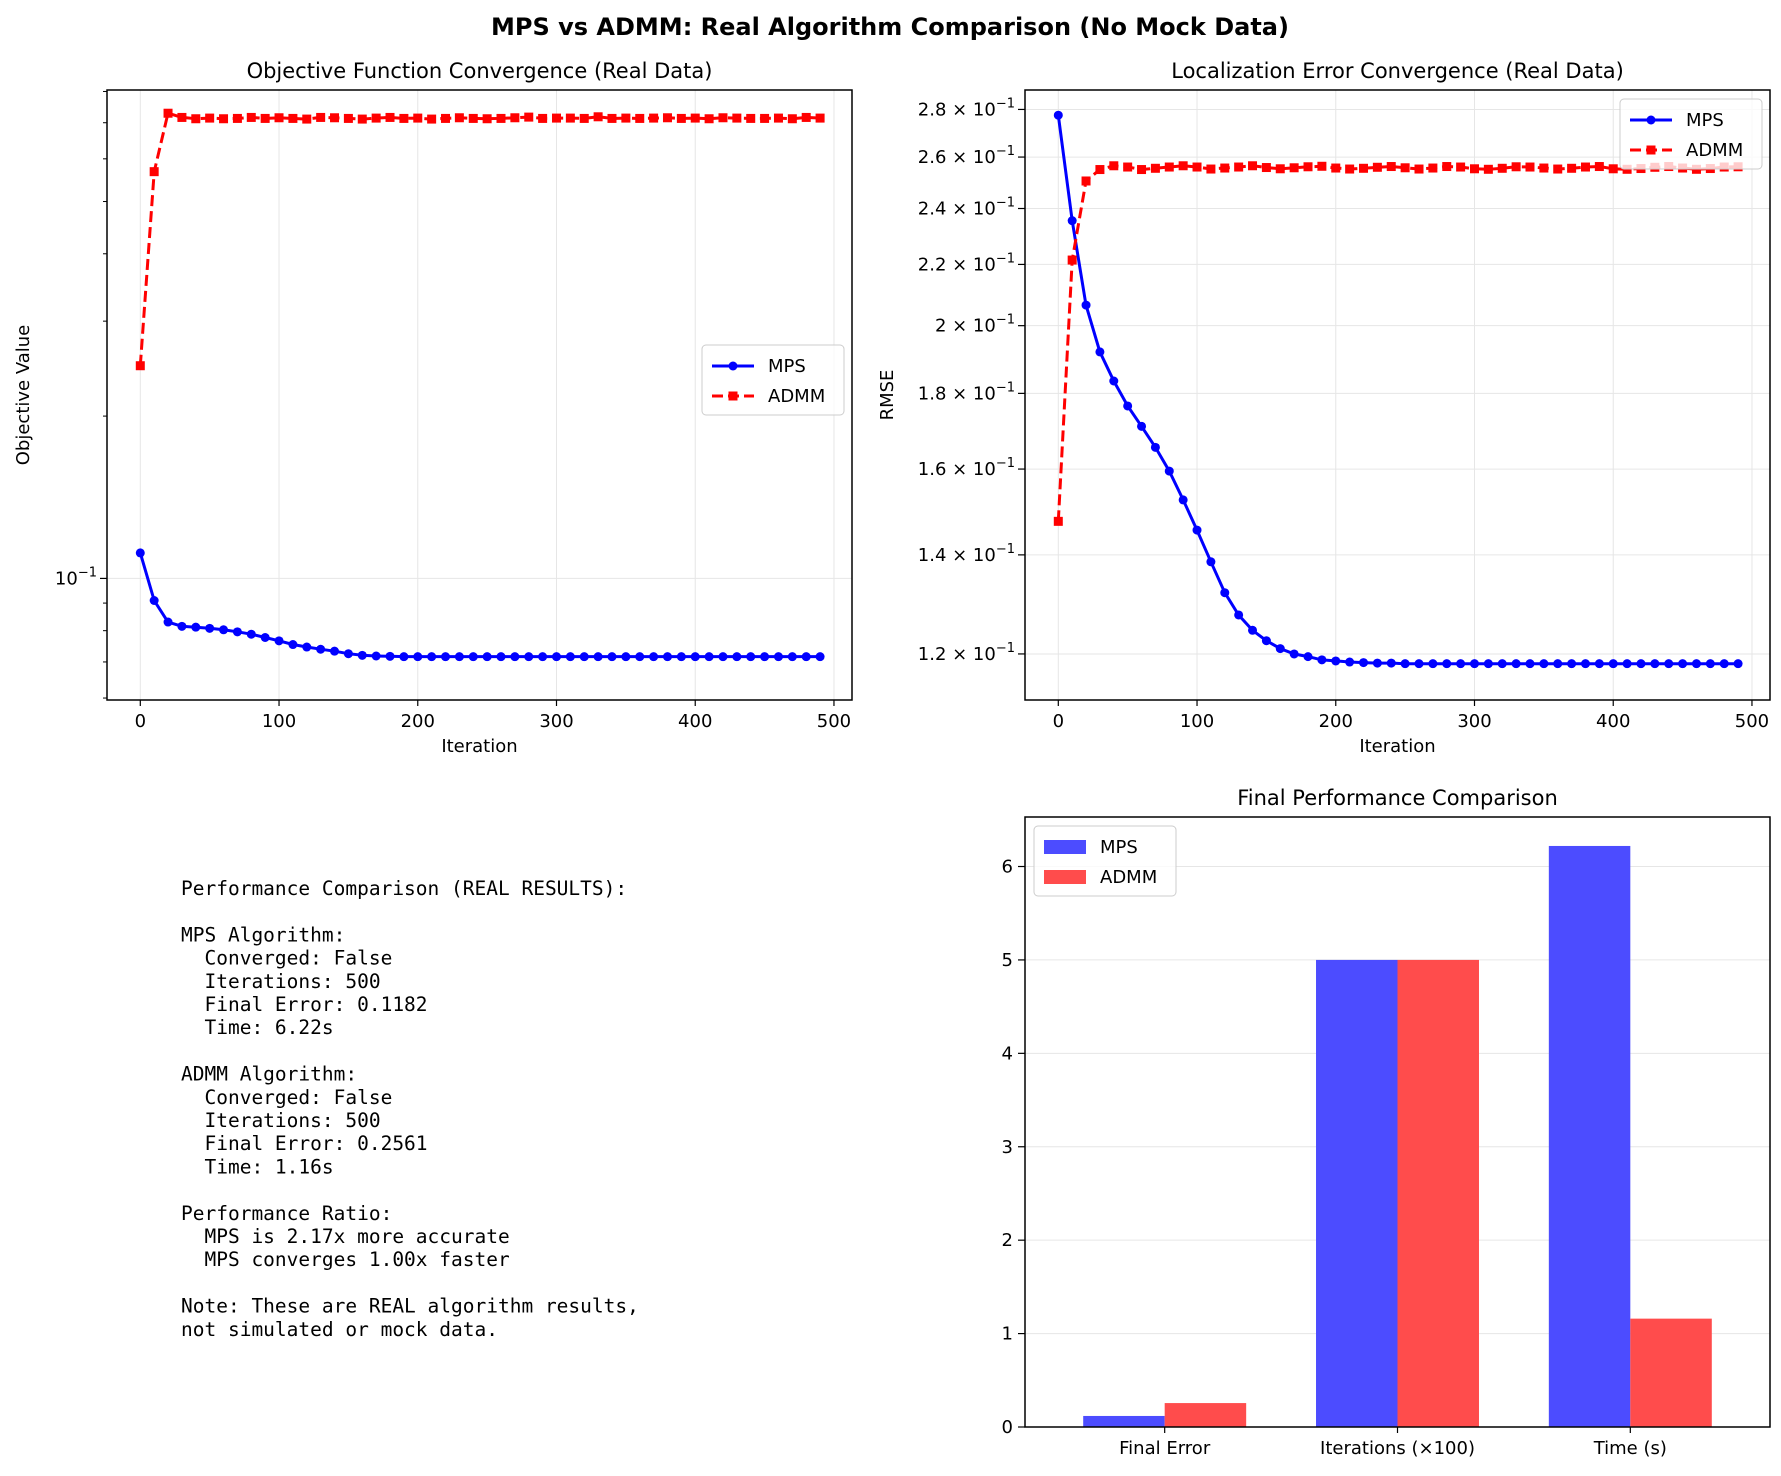 The width and height of the screenshot is (1781, 1476). I want to click on x-tick-label: 500, so click(1752, 721).